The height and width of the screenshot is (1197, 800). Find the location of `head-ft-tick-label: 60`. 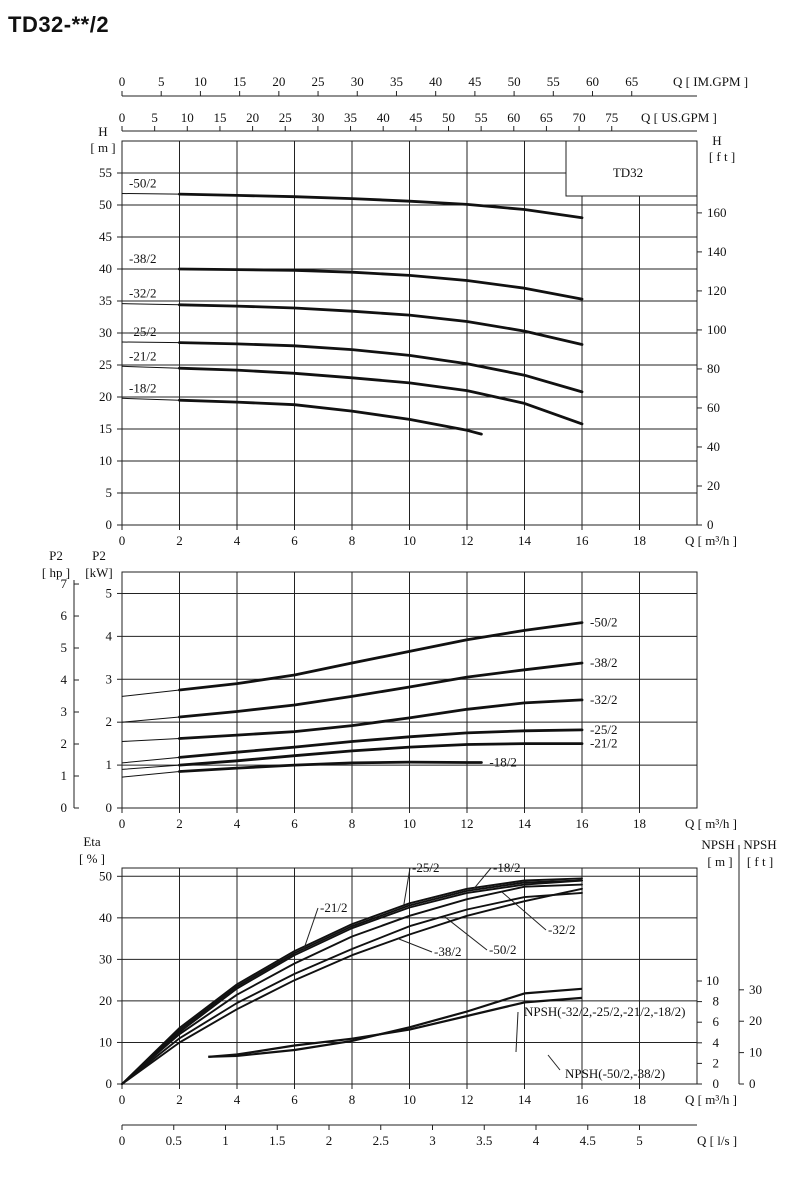

head-ft-tick-label: 60 is located at coordinates (713, 407).